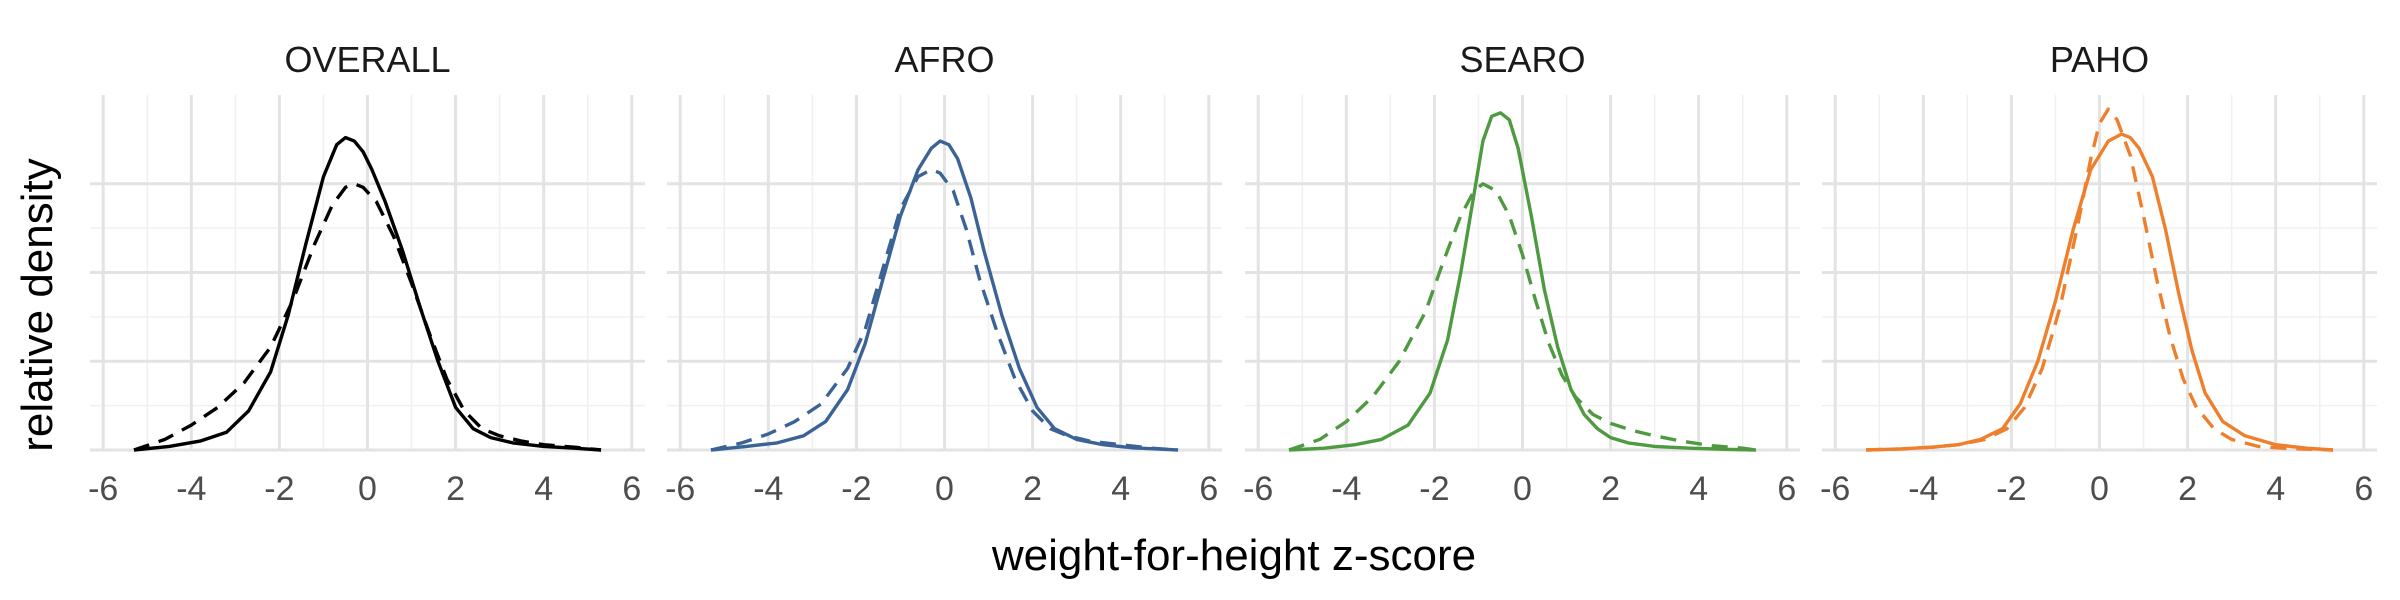  What do you see at coordinates (37, 304) in the screenshot?
I see `y-axis-title: relative density` at bounding box center [37, 304].